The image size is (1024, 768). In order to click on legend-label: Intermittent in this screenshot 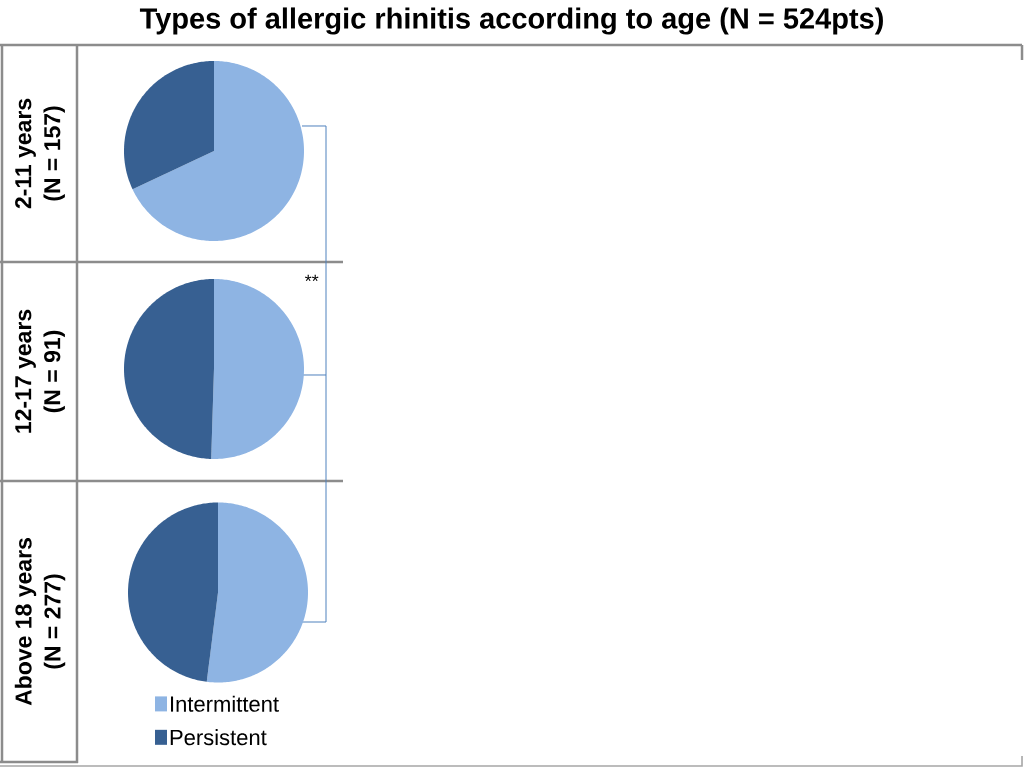, I will do `click(225, 703)`.